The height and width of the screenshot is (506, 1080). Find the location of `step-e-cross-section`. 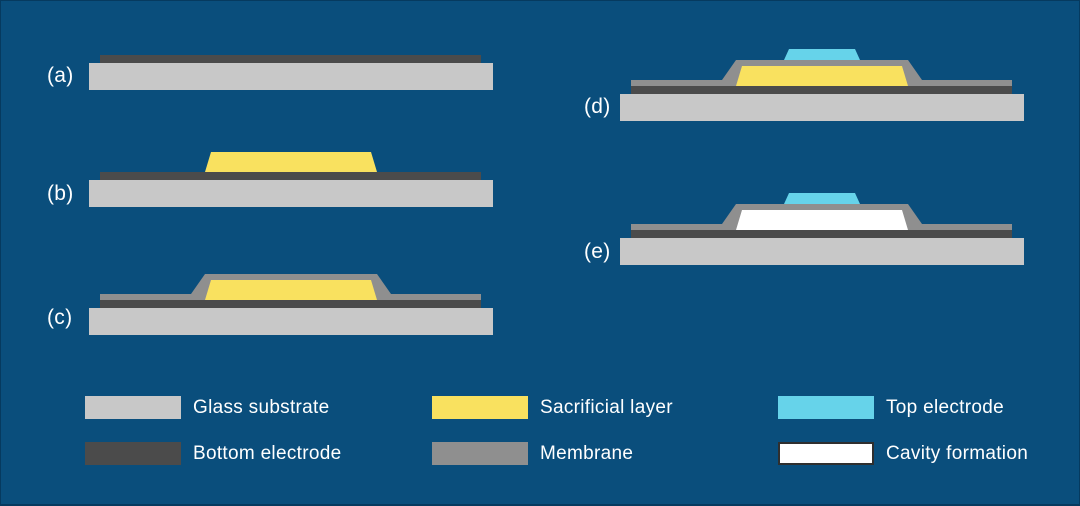

step-e-cross-section is located at coordinates (822, 229).